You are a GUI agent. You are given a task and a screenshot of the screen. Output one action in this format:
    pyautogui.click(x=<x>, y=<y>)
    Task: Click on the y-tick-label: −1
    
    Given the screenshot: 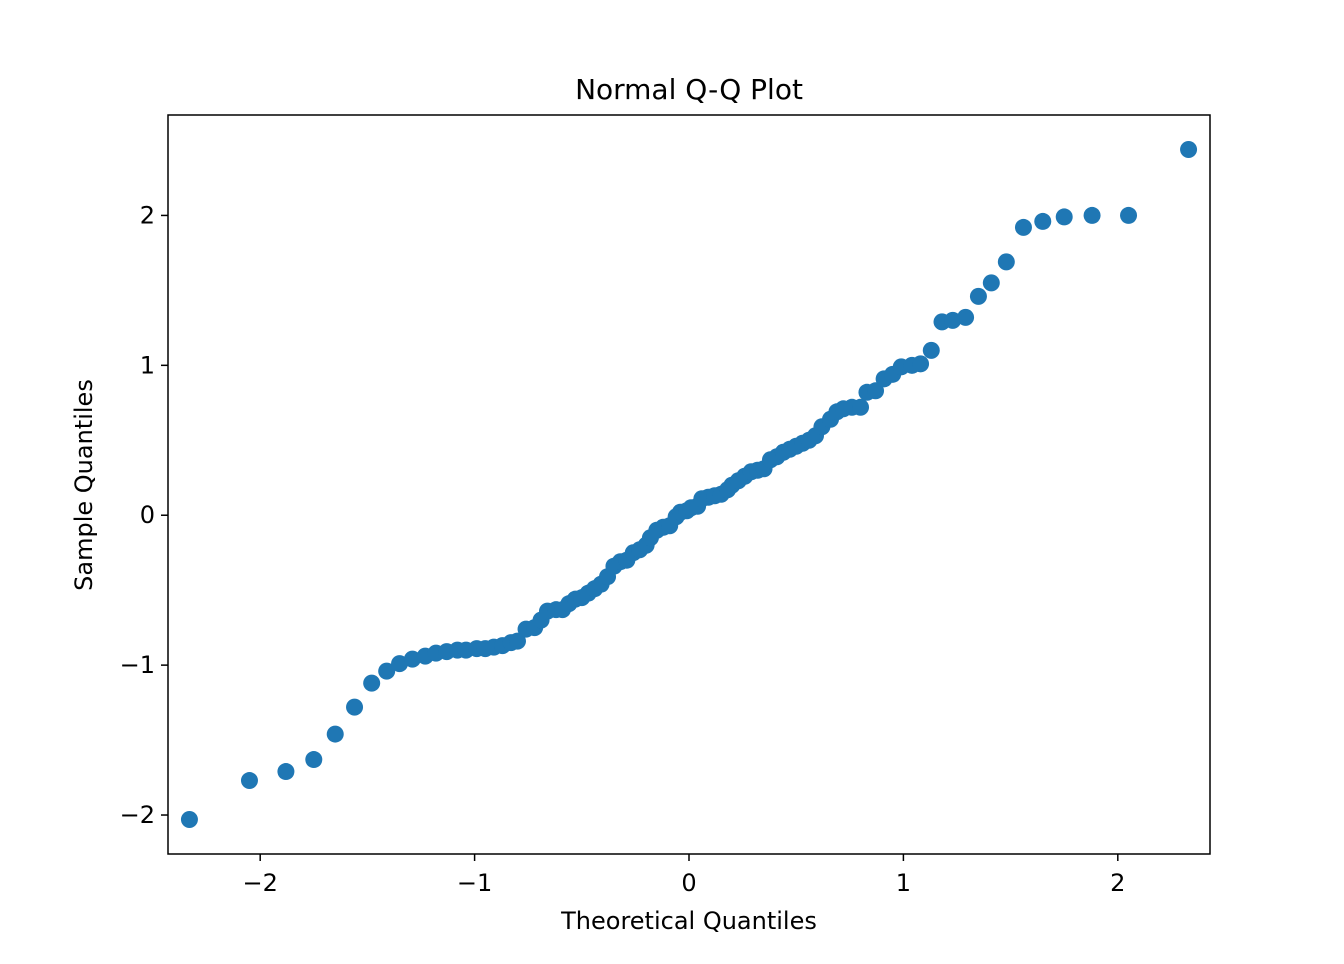 What is the action you would take?
    pyautogui.click(x=137, y=665)
    